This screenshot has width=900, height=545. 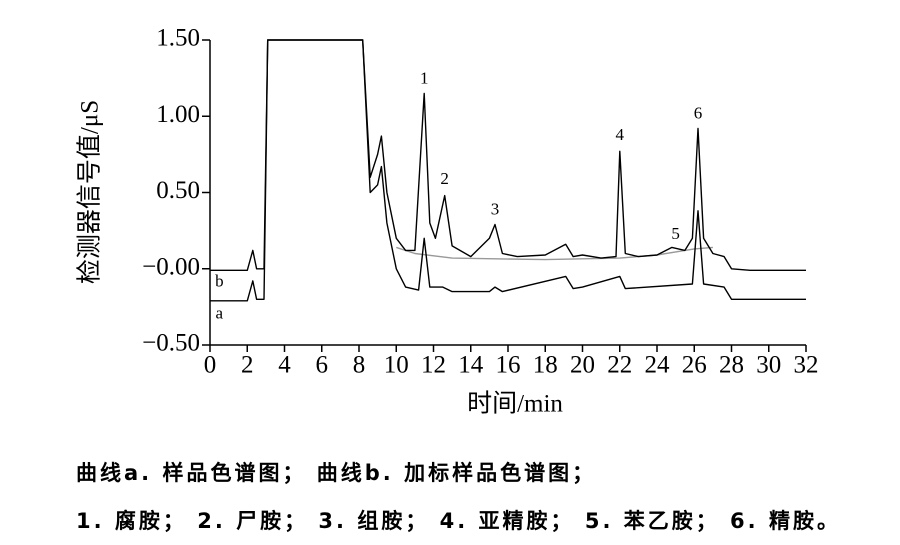 I want to click on y-tick-label: −0.00, so click(x=171, y=266).